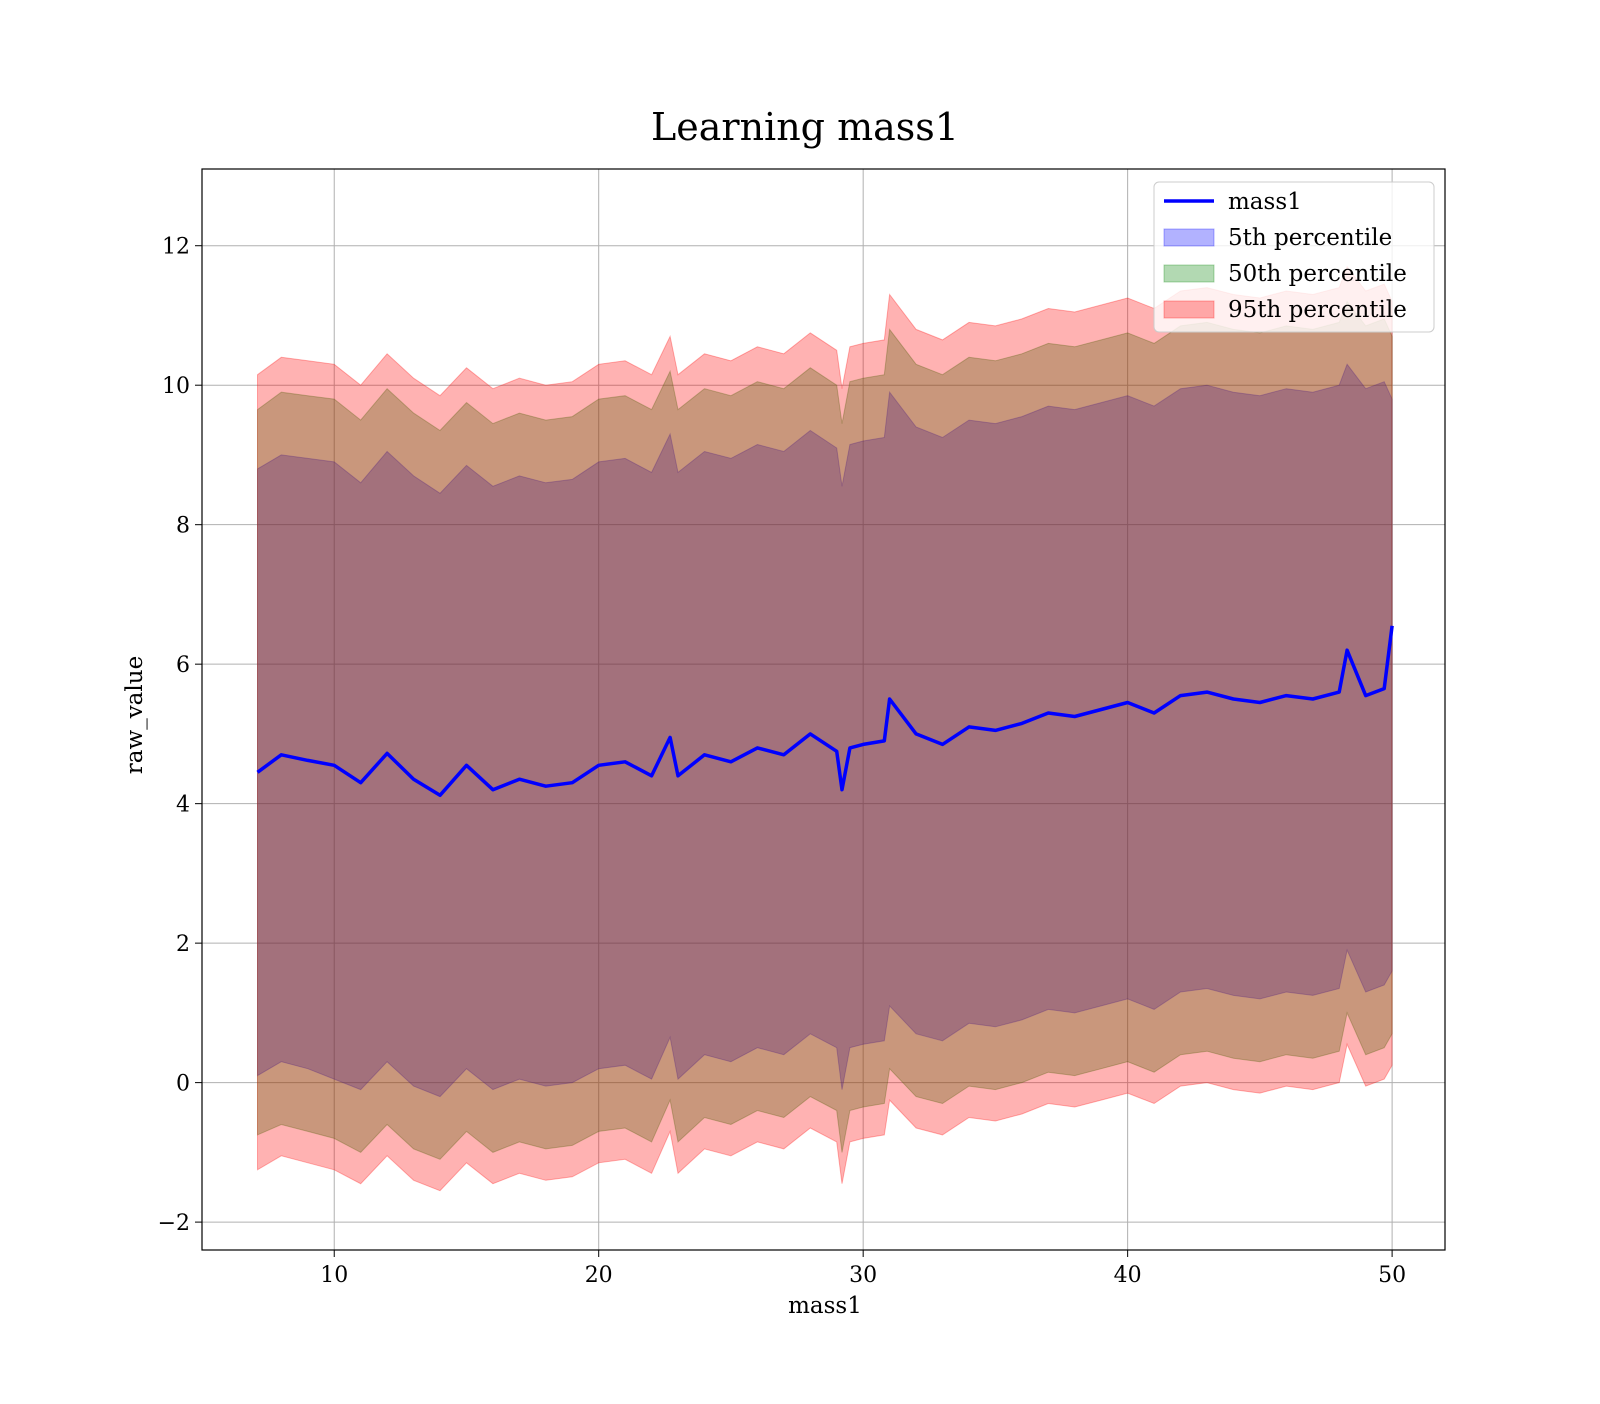 The width and height of the screenshot is (1600, 1404). Describe the element at coordinates (863, 1275) in the screenshot. I see `x-tick-label: 30` at that location.